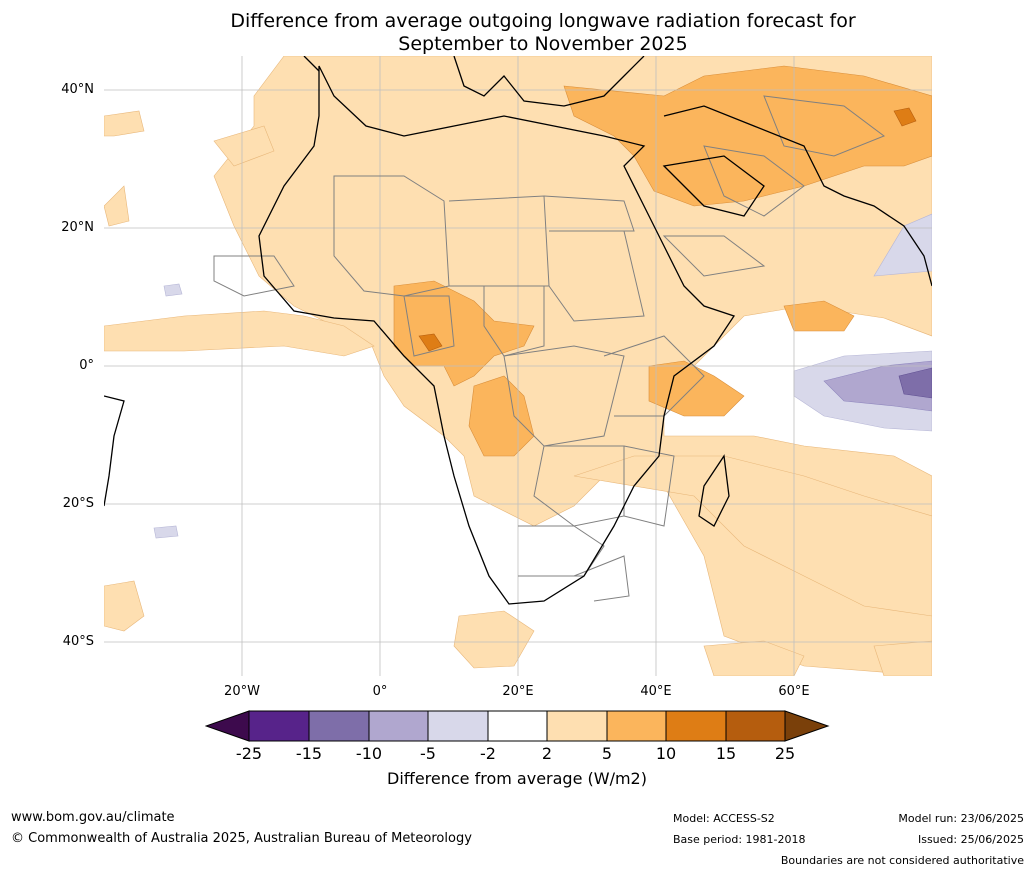 The width and height of the screenshot is (1035, 873). What do you see at coordinates (227, 726) in the screenshot?
I see `colorbar-extend-low` at bounding box center [227, 726].